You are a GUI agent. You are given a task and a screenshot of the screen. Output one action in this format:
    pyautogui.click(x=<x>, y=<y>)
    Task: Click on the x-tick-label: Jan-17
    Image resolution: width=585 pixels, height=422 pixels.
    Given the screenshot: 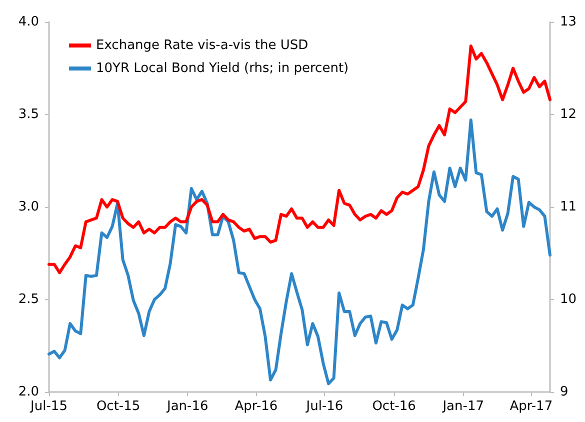 What is the action you would take?
    pyautogui.click(x=463, y=406)
    